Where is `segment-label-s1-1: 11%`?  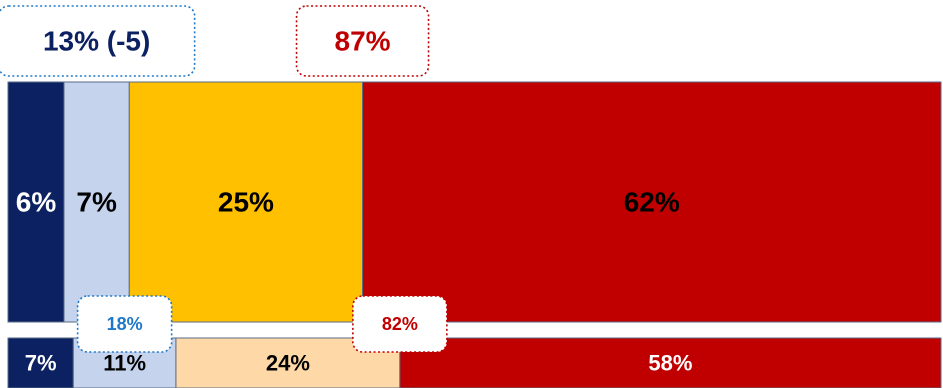 segment-label-s1-1: 11% is located at coordinates (124, 363).